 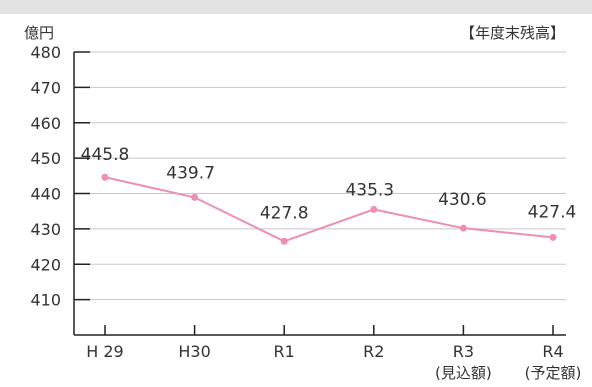 I want to click on x-tick-label-2: R1, so click(x=284, y=351).